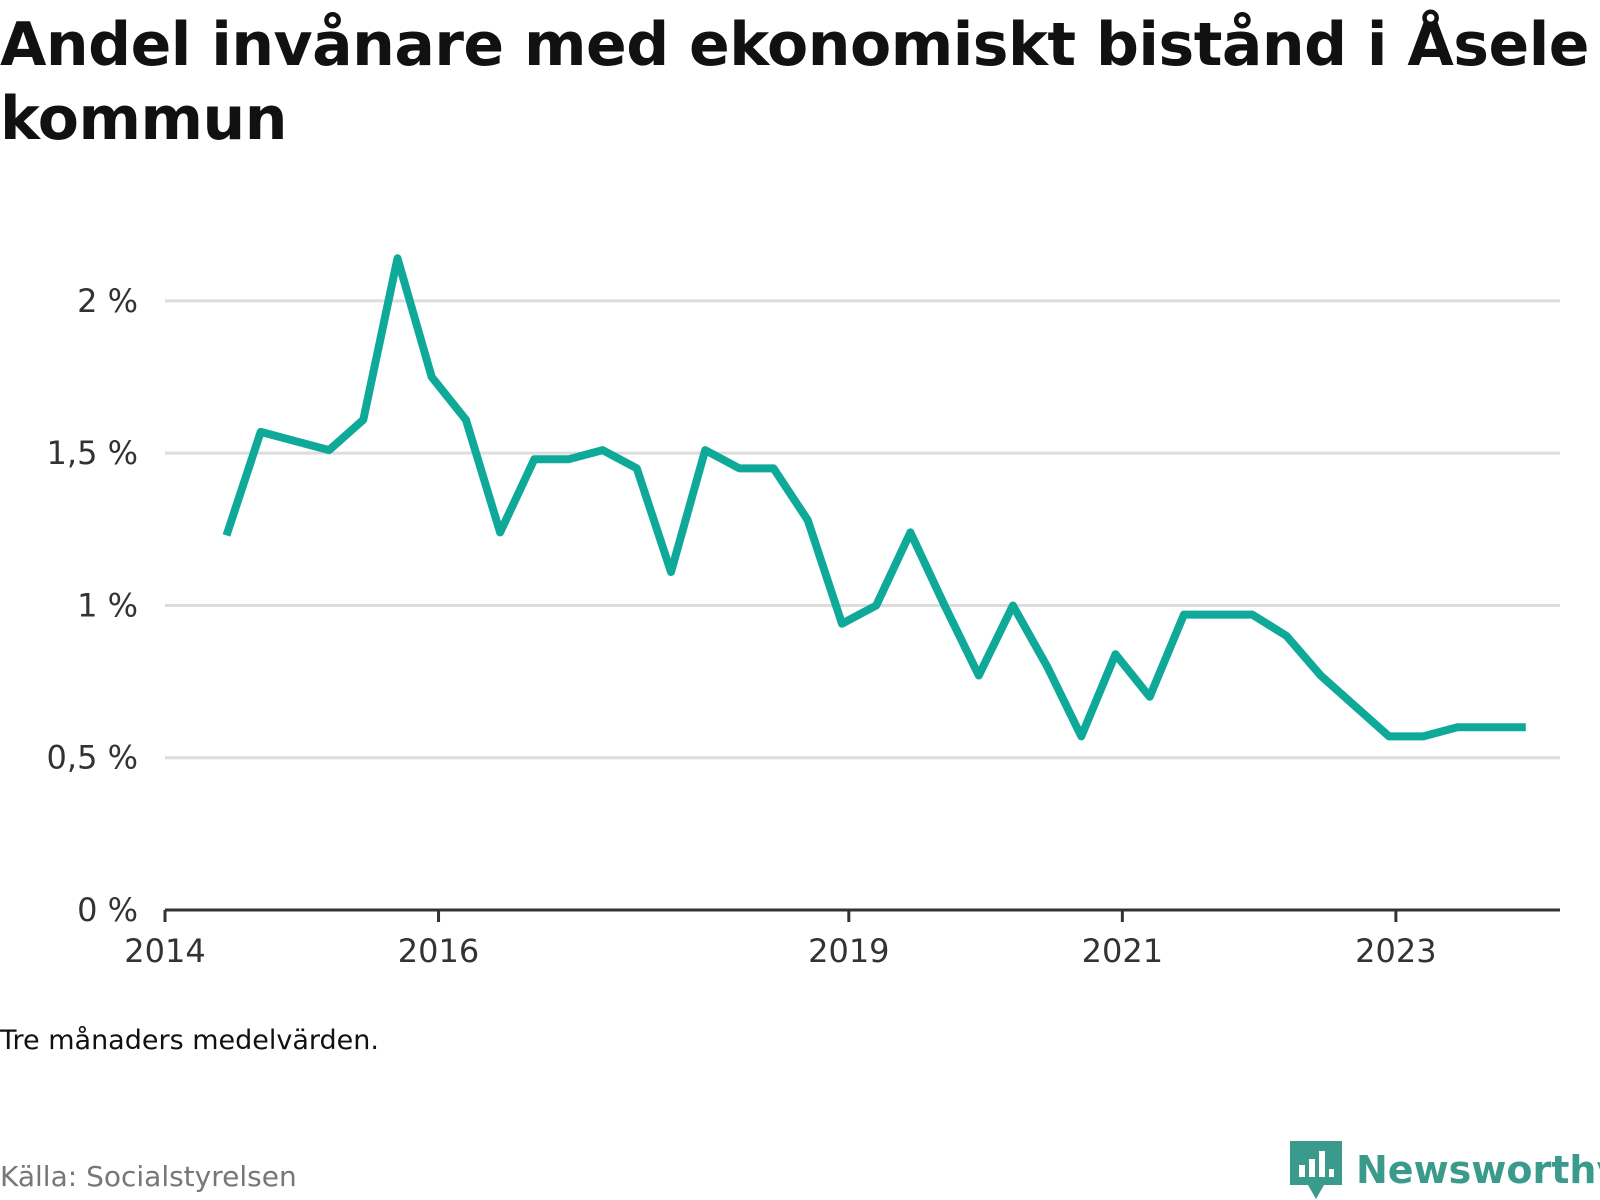  What do you see at coordinates (1316, 1170) in the screenshot?
I see `newsworthy-logo-icon` at bounding box center [1316, 1170].